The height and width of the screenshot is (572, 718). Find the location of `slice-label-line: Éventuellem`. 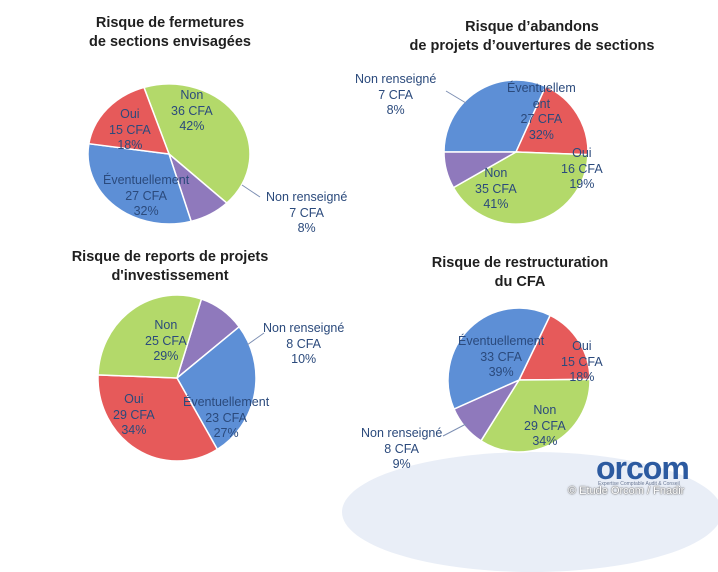

slice-label-line: Éventuellem is located at coordinates (541, 88).